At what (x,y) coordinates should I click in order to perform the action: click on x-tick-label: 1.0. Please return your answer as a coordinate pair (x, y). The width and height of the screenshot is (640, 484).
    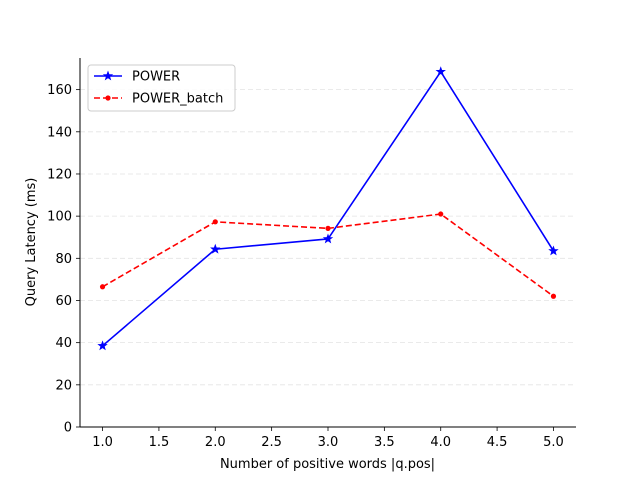
    Looking at the image, I should click on (102, 442).